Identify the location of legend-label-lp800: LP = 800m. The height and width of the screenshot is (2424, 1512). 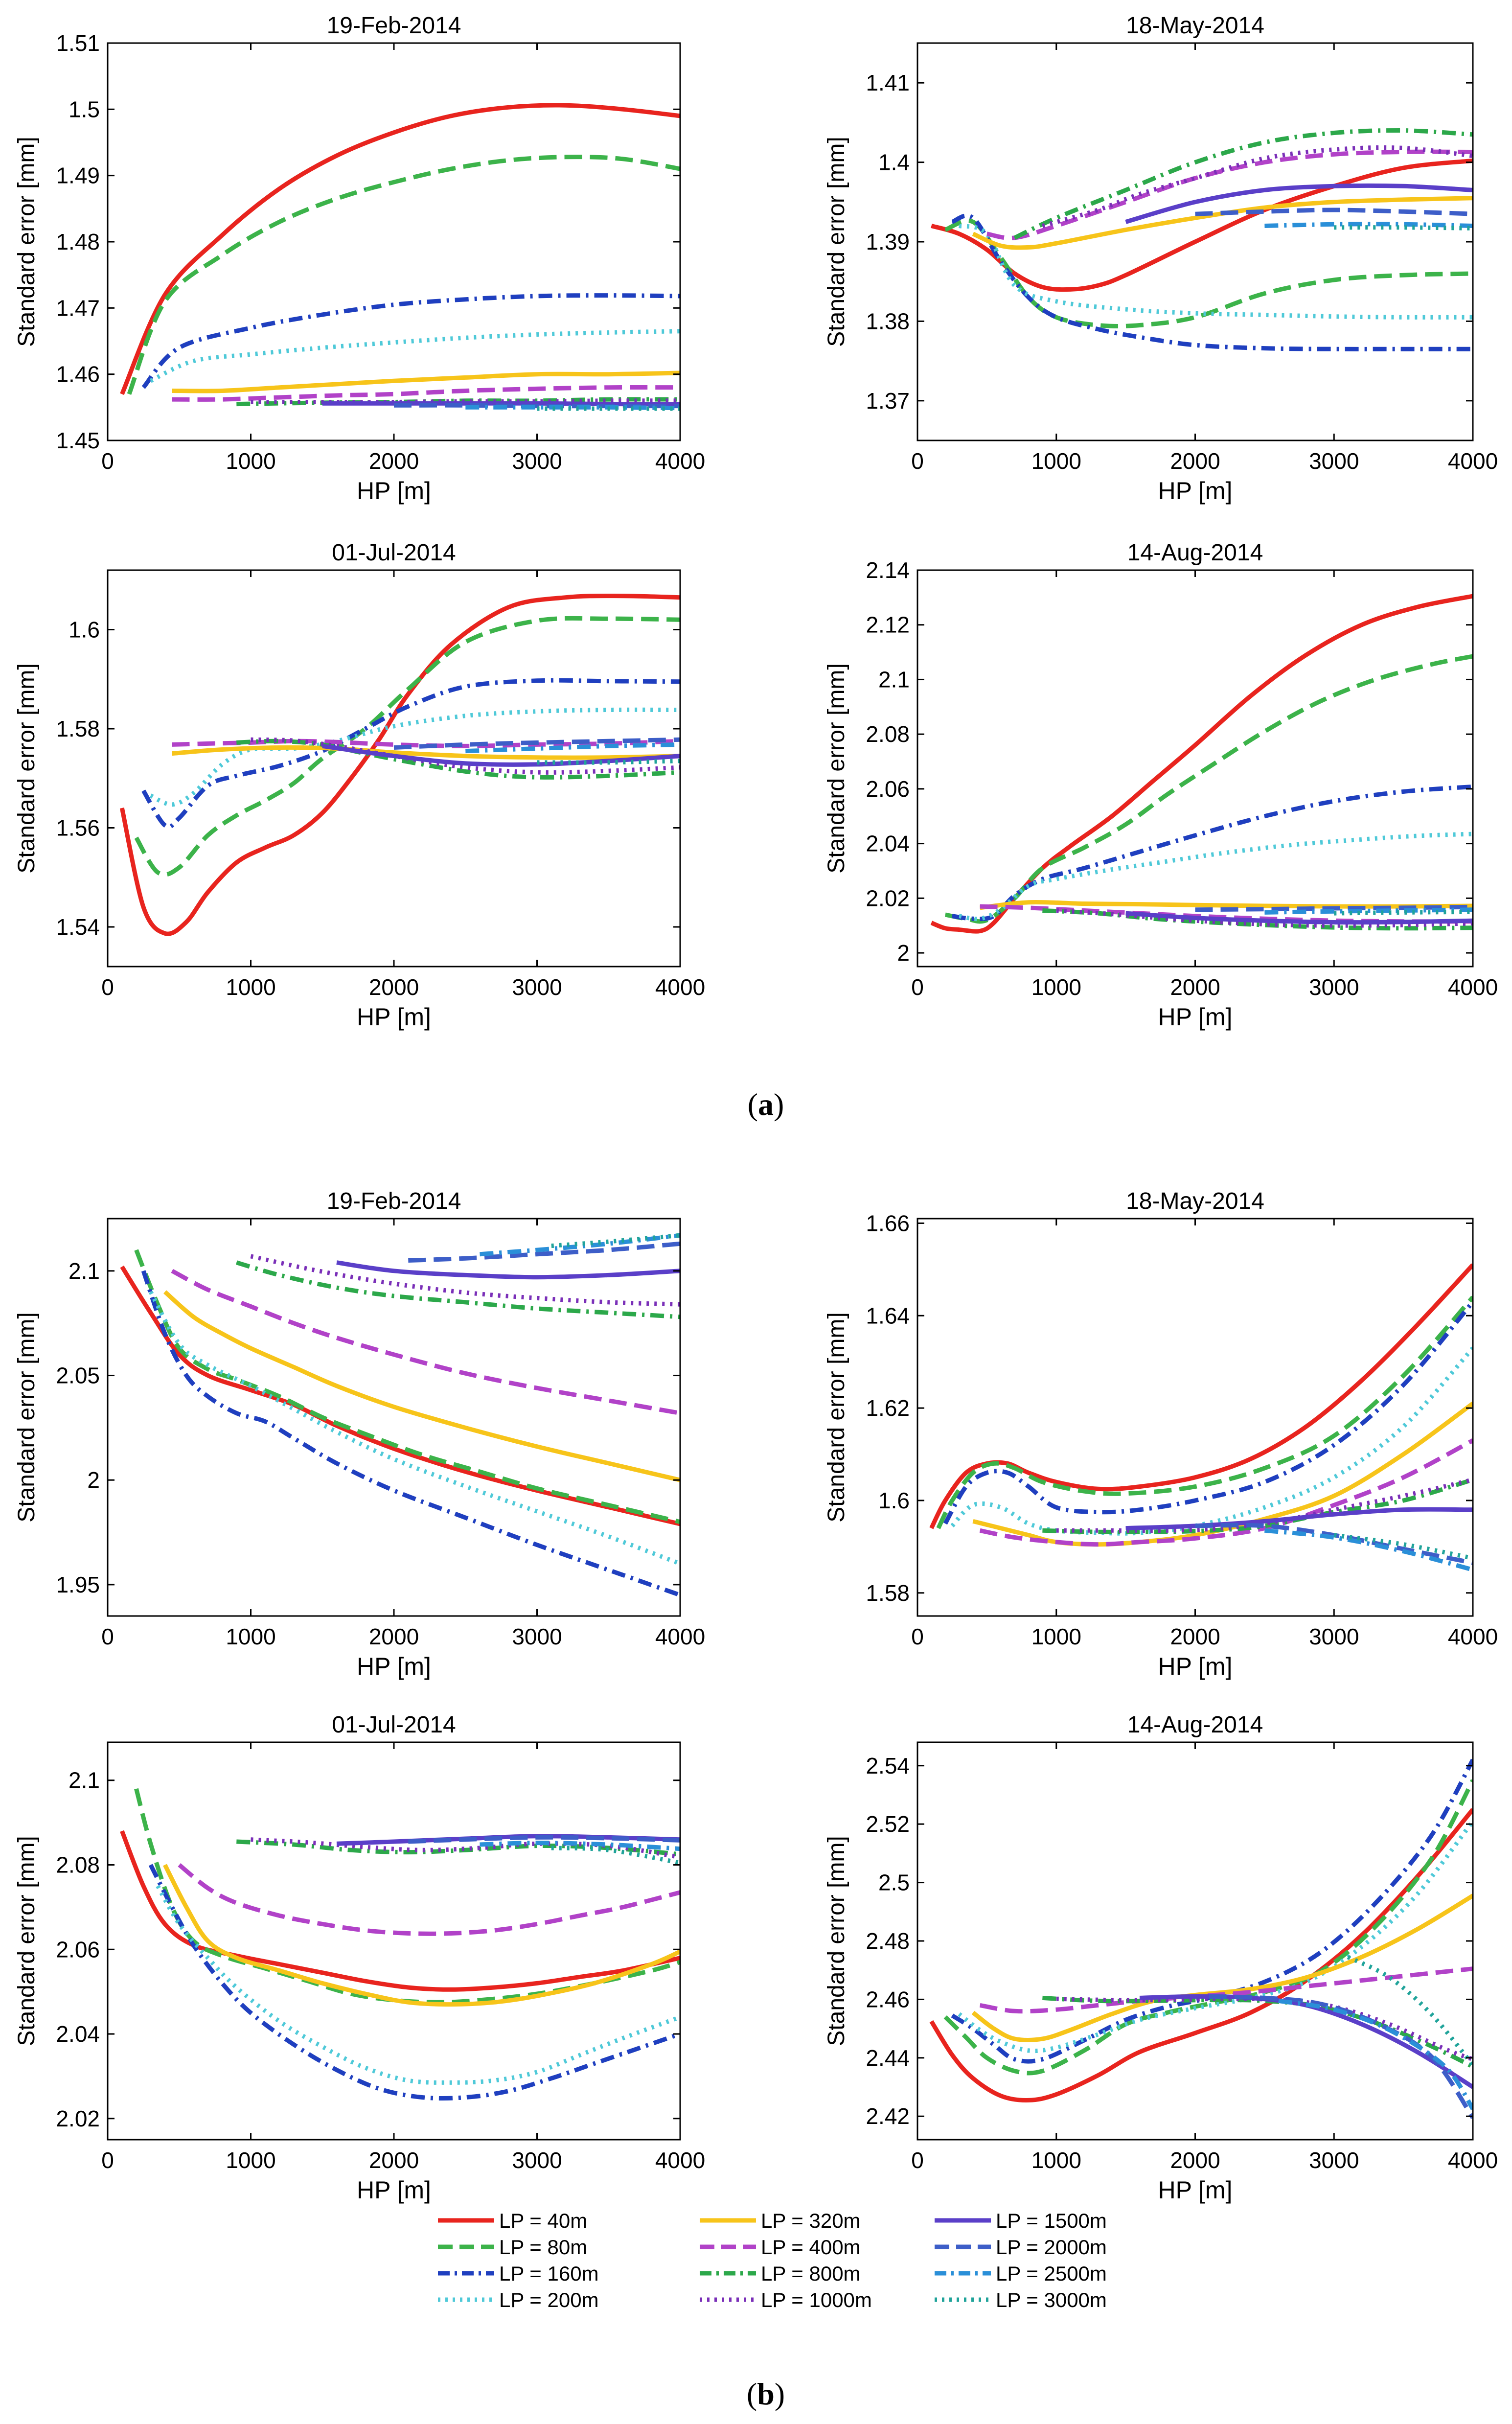
(811, 2273).